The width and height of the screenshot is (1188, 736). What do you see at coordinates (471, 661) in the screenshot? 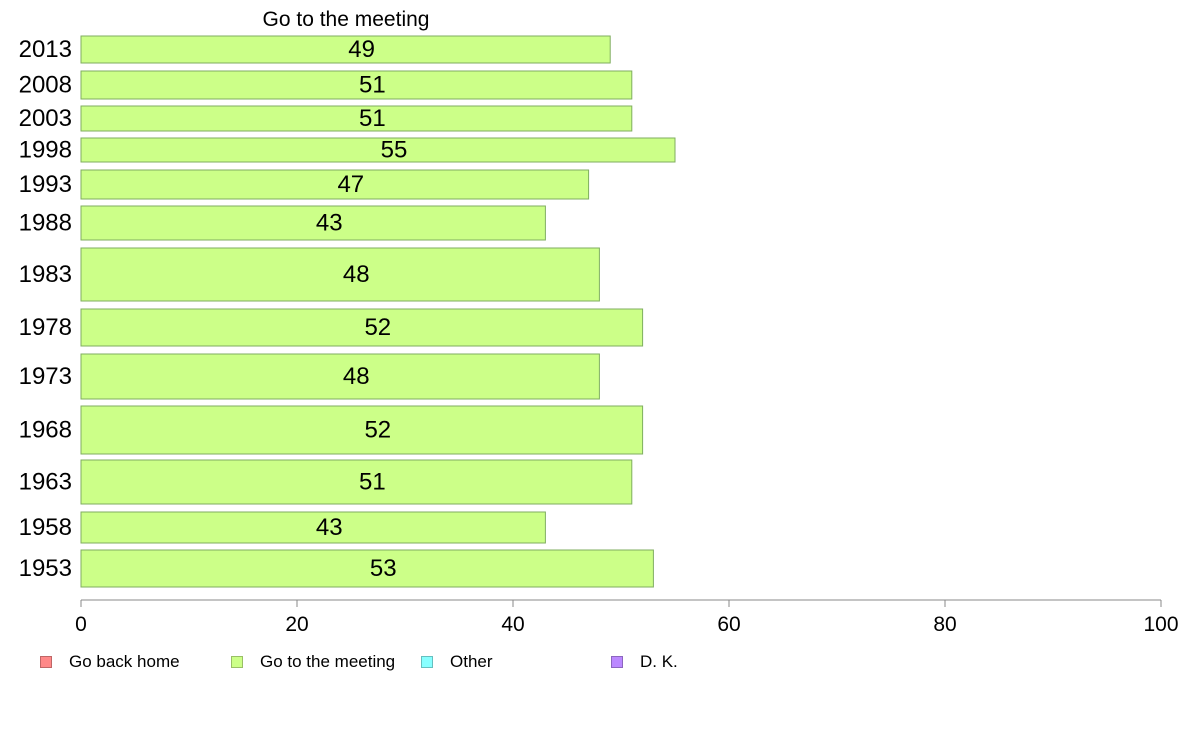
I see `legend-label: Other` at bounding box center [471, 661].